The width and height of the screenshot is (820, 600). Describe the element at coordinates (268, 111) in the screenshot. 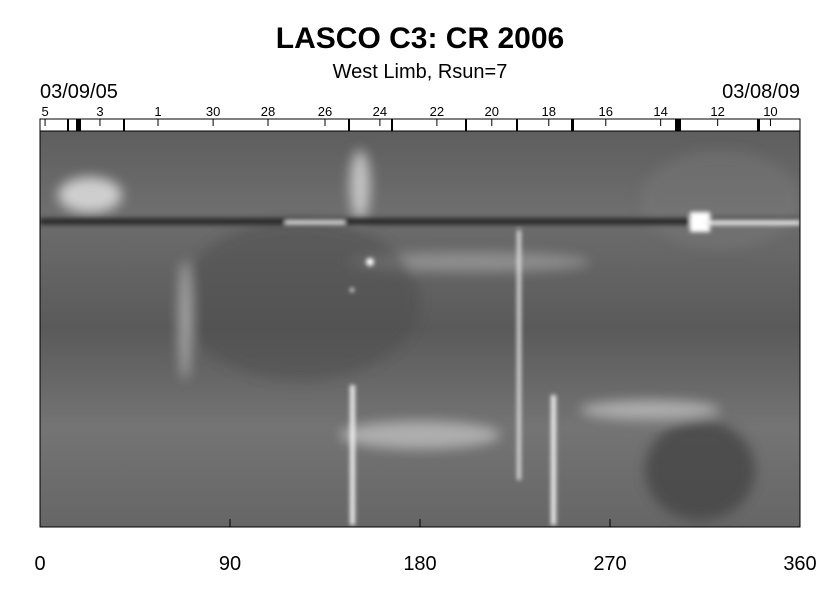

I see `x2-tick-label: 28` at that location.